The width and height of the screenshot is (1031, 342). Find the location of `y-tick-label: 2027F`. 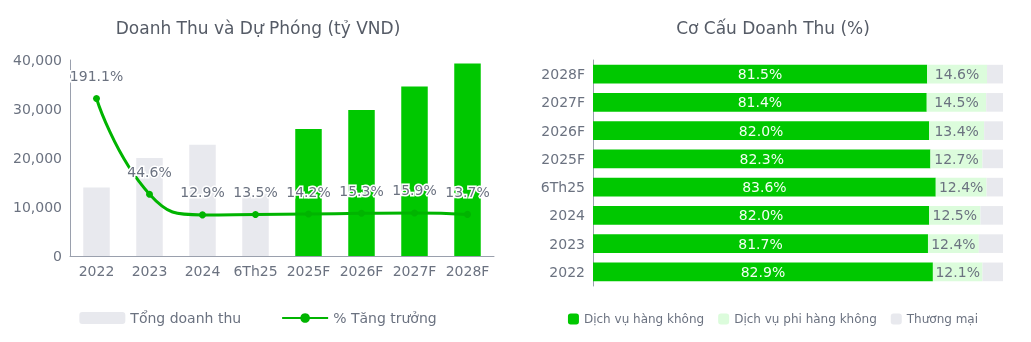

y-tick-label: 2027F is located at coordinates (563, 102).